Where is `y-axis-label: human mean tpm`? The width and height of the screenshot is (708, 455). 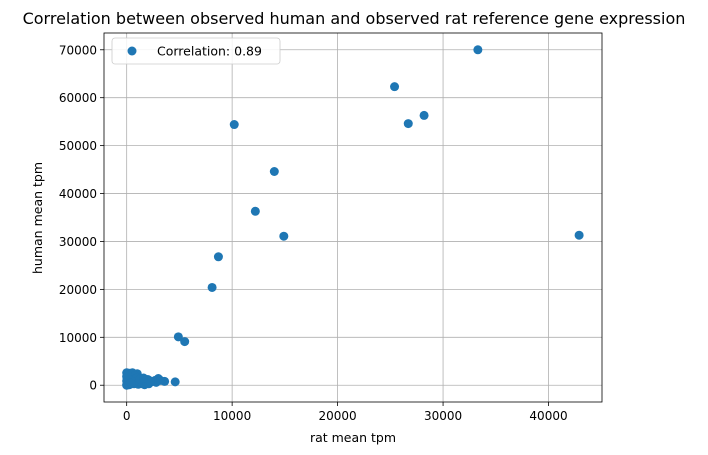 y-axis-label: human mean tpm is located at coordinates (37, 218).